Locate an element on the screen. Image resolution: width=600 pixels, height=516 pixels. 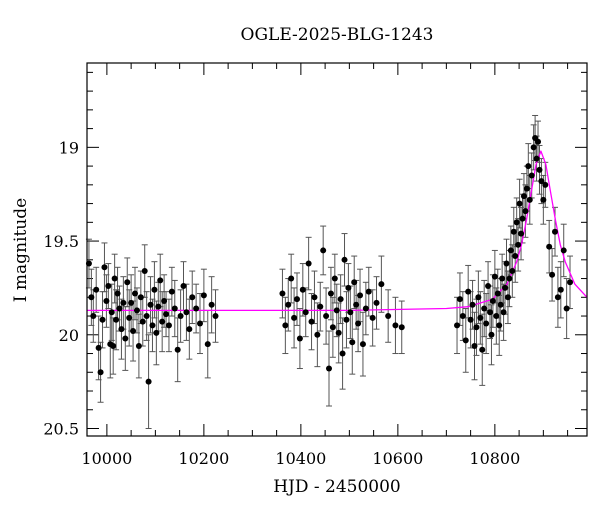
x-tick-label: 10600 is located at coordinates (397, 458).